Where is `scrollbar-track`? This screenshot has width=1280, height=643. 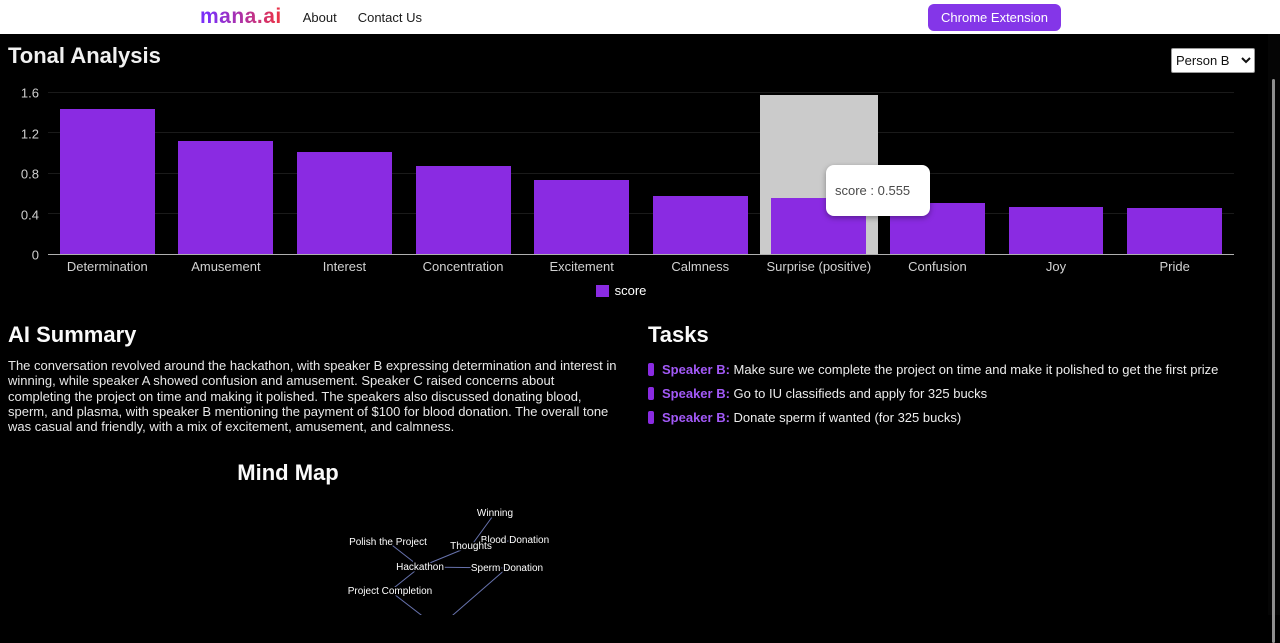
scrollbar-track is located at coordinates (1274, 338).